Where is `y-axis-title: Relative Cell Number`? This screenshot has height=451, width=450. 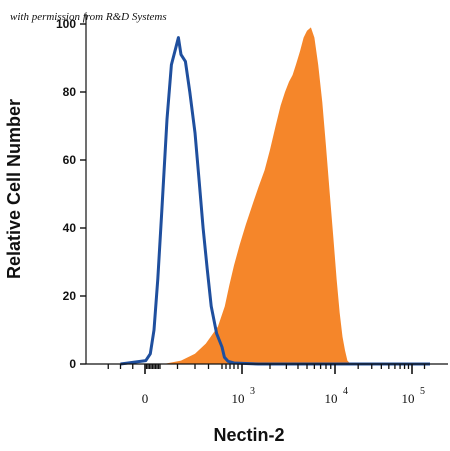 y-axis-title: Relative Cell Number is located at coordinates (14, 189).